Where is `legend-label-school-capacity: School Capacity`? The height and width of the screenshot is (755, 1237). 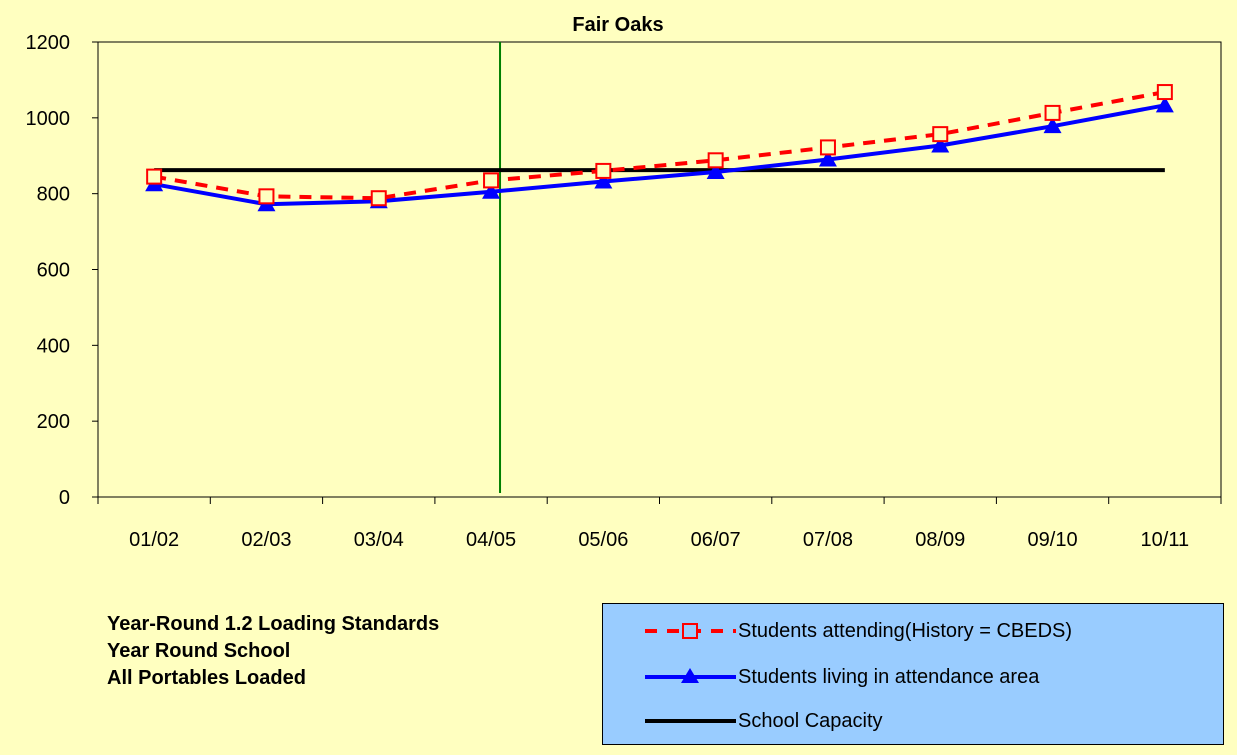 legend-label-school-capacity: School Capacity is located at coordinates (810, 721).